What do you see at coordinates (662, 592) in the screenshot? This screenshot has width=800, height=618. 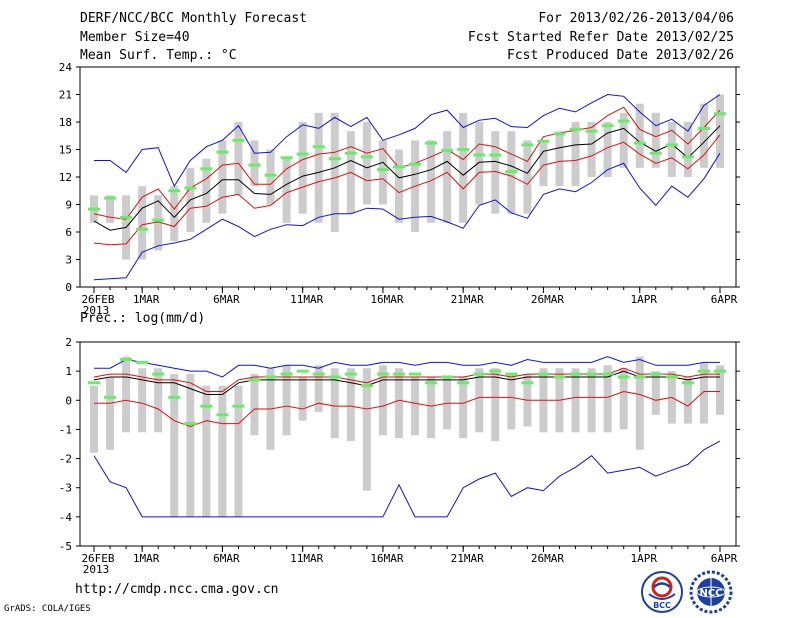 I see `bcc-logo: BCC` at bounding box center [662, 592].